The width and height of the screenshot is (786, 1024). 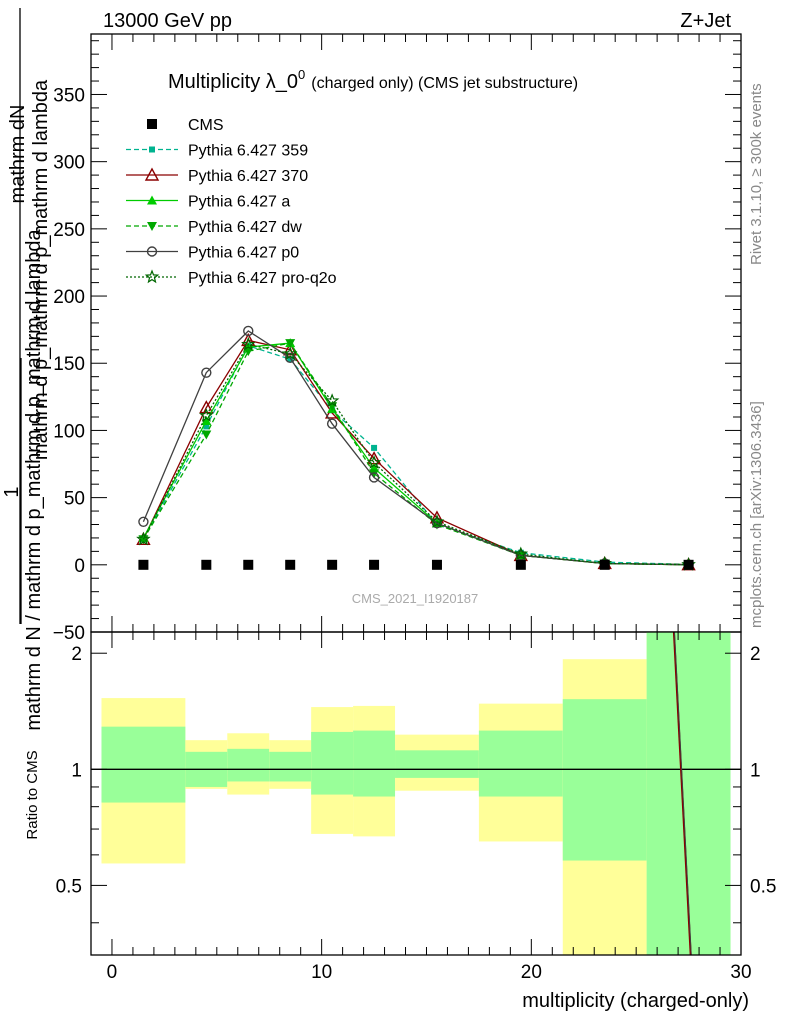 What do you see at coordinates (152, 149) in the screenshot?
I see `legend-marker-py359` at bounding box center [152, 149].